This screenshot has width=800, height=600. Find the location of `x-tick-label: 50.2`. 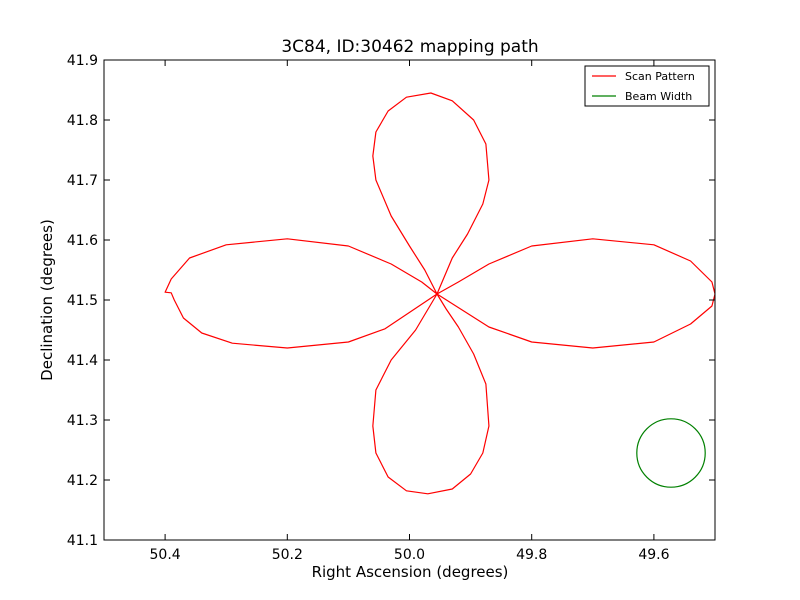

x-tick-label: 50.2 is located at coordinates (287, 555).